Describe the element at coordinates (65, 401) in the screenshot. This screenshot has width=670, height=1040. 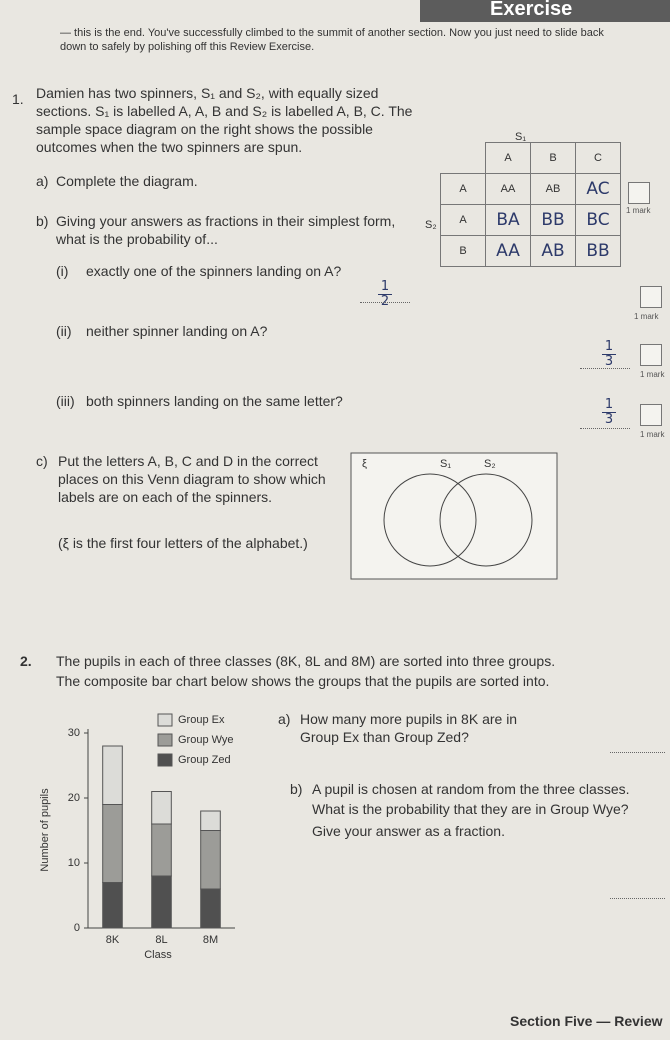
I see `part-label: (iii)` at that location.